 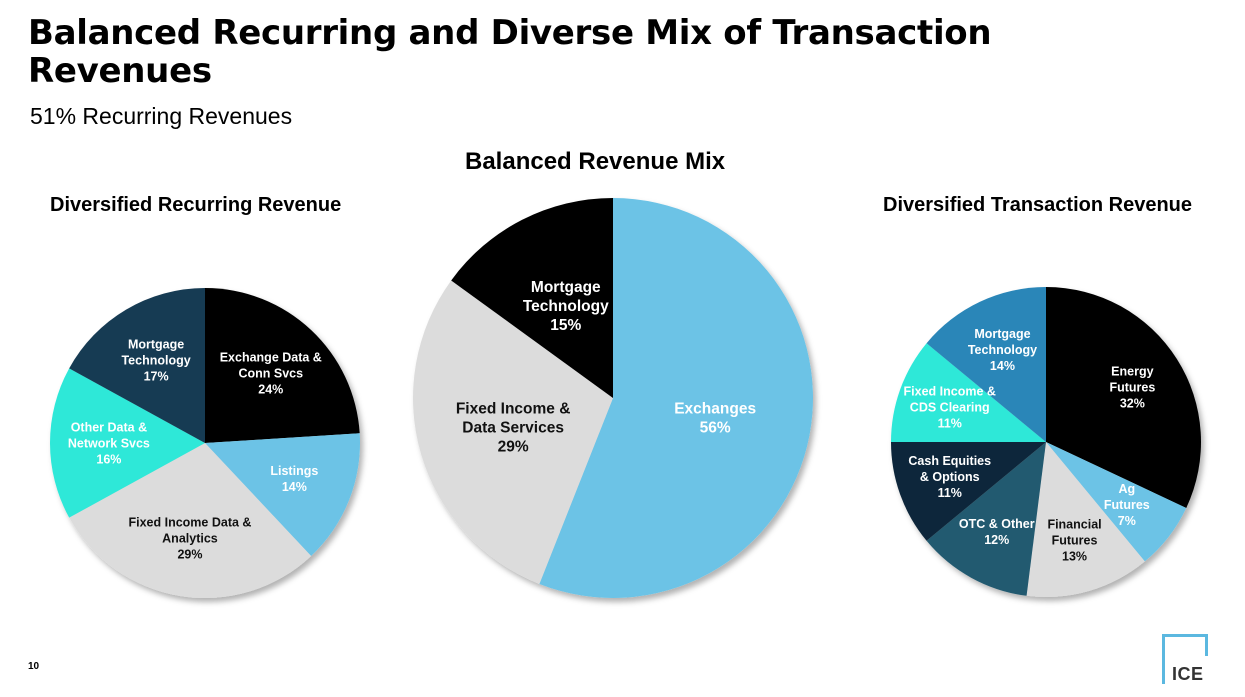 I want to click on slice-value: 24%, so click(x=270, y=389).